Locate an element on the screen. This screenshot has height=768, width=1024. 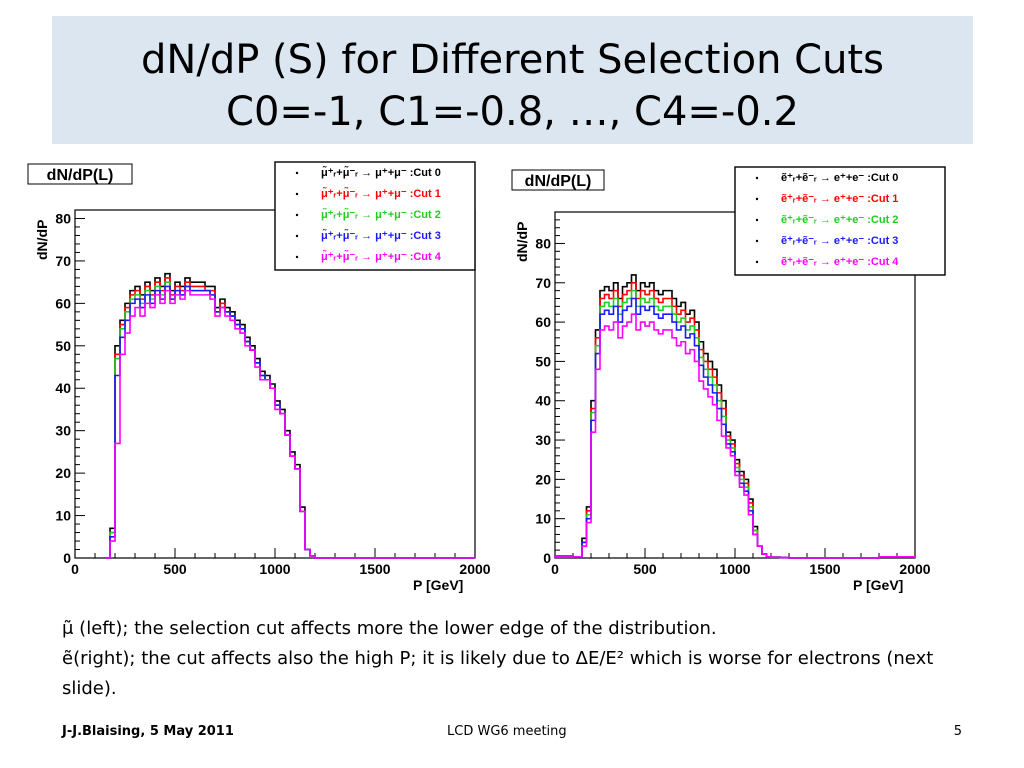
footer-page-number: 5 is located at coordinates (957, 731).